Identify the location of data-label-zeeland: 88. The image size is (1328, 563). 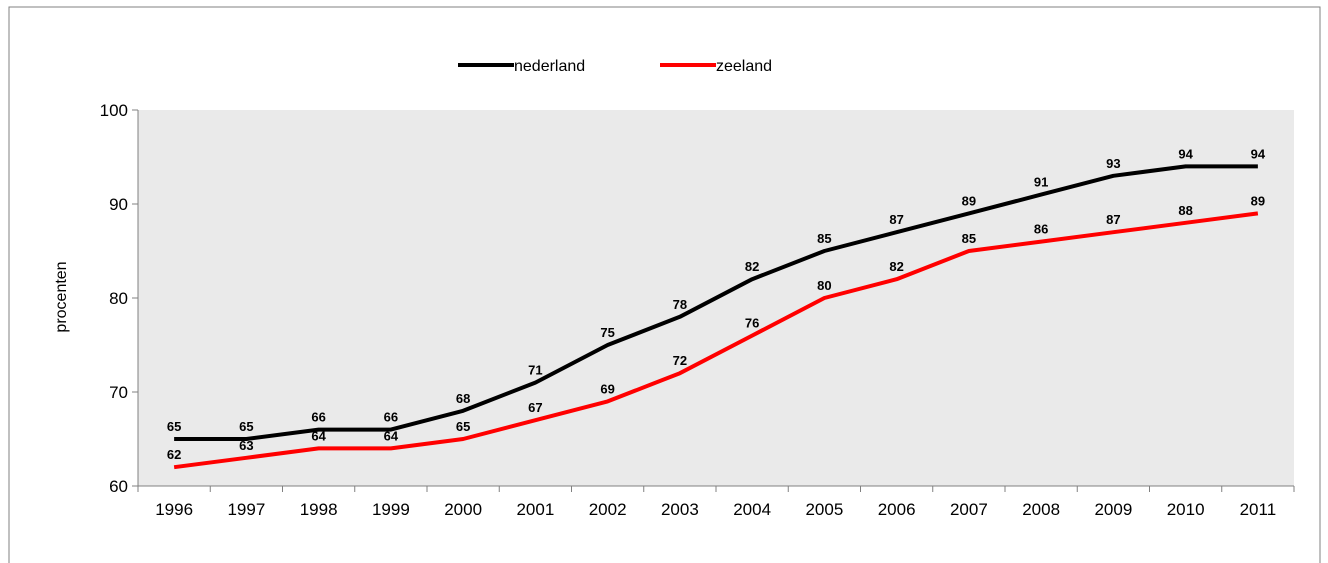
(1185, 210).